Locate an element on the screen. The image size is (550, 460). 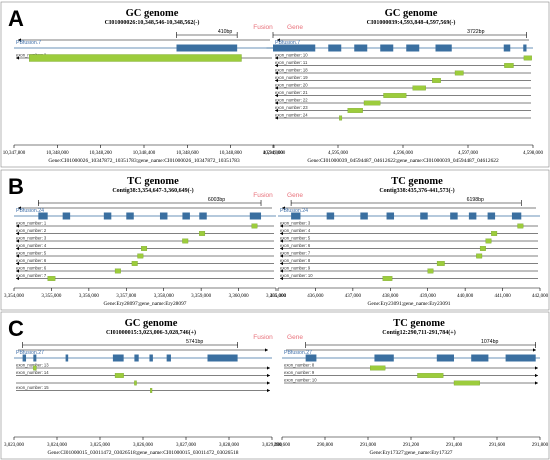
exon-row: exon_number: 8 is located at coordinates (409, 262).